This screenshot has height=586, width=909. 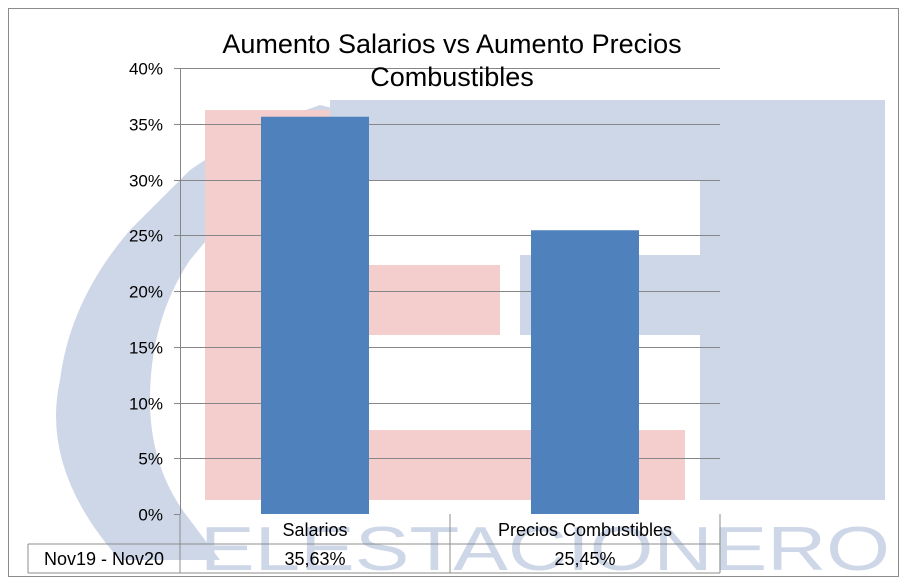 What do you see at coordinates (314, 559) in the screenshot?
I see `data-label: 35,63%` at bounding box center [314, 559].